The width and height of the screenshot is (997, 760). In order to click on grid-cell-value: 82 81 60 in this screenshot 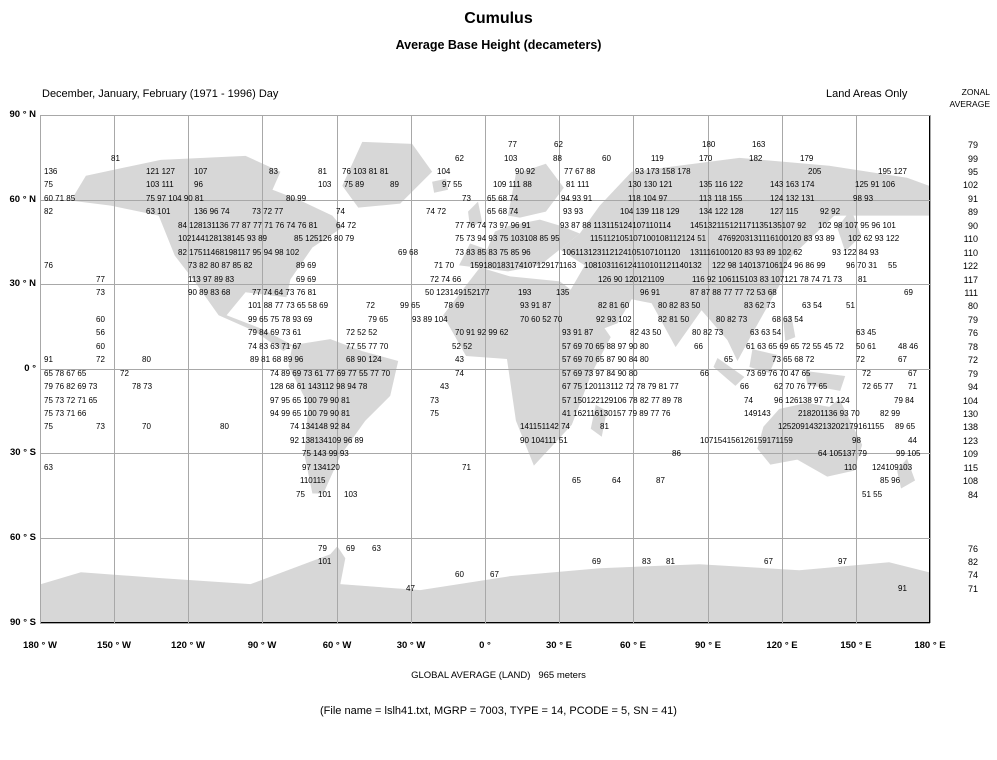, I will do `click(614, 305)`.